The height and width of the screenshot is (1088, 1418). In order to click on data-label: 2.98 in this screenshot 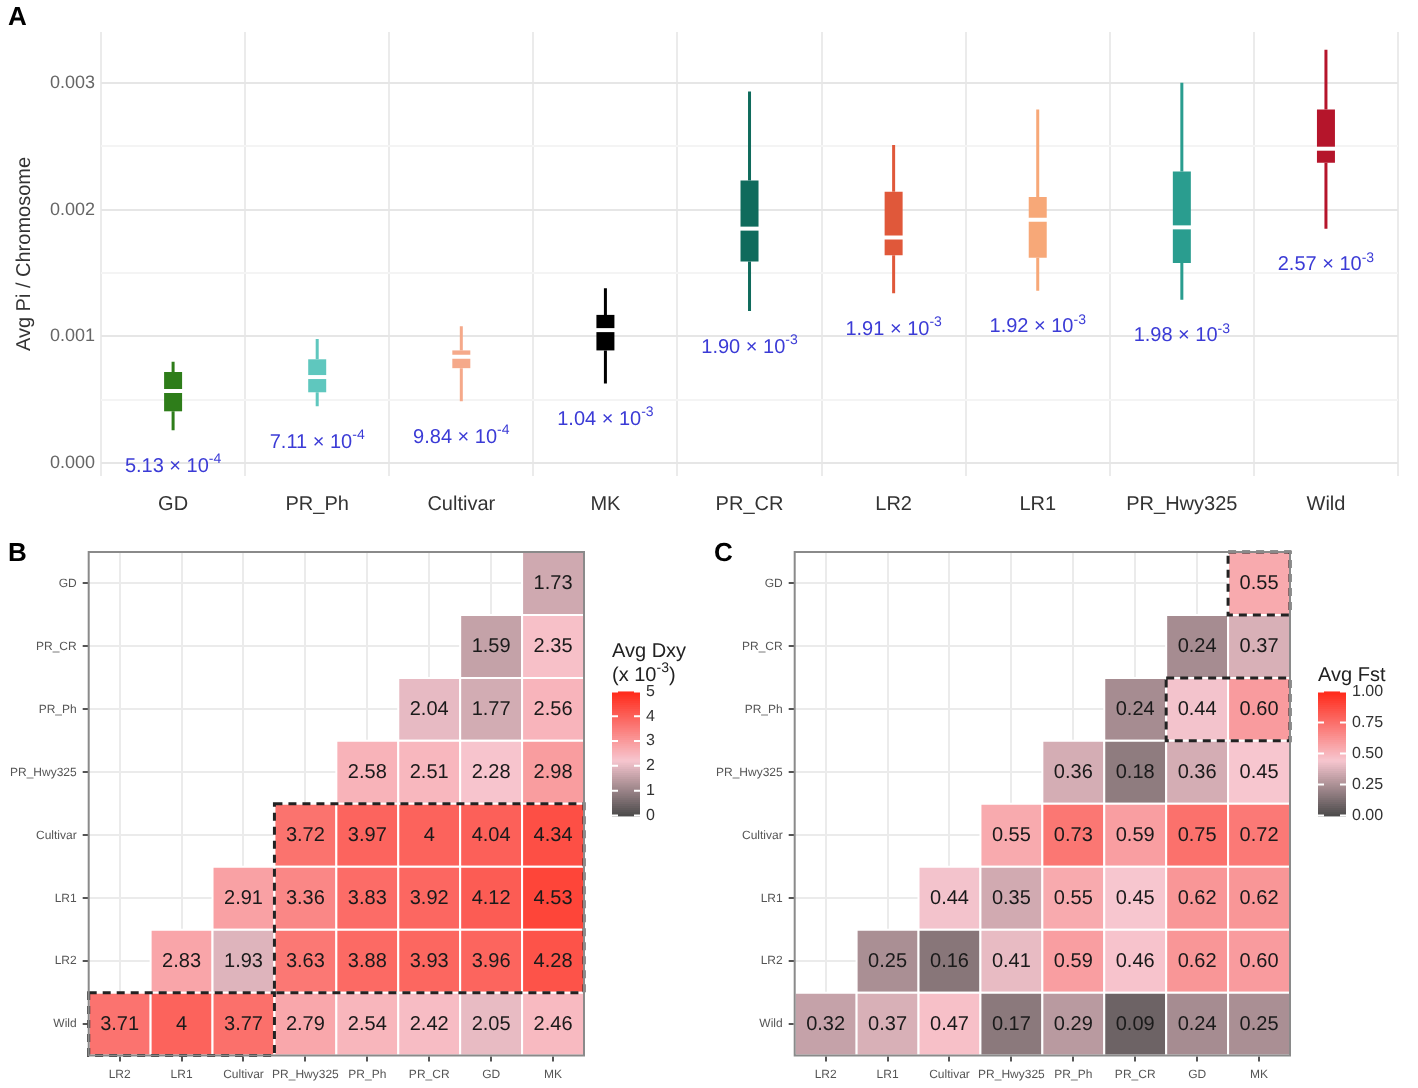, I will do `click(553, 772)`.